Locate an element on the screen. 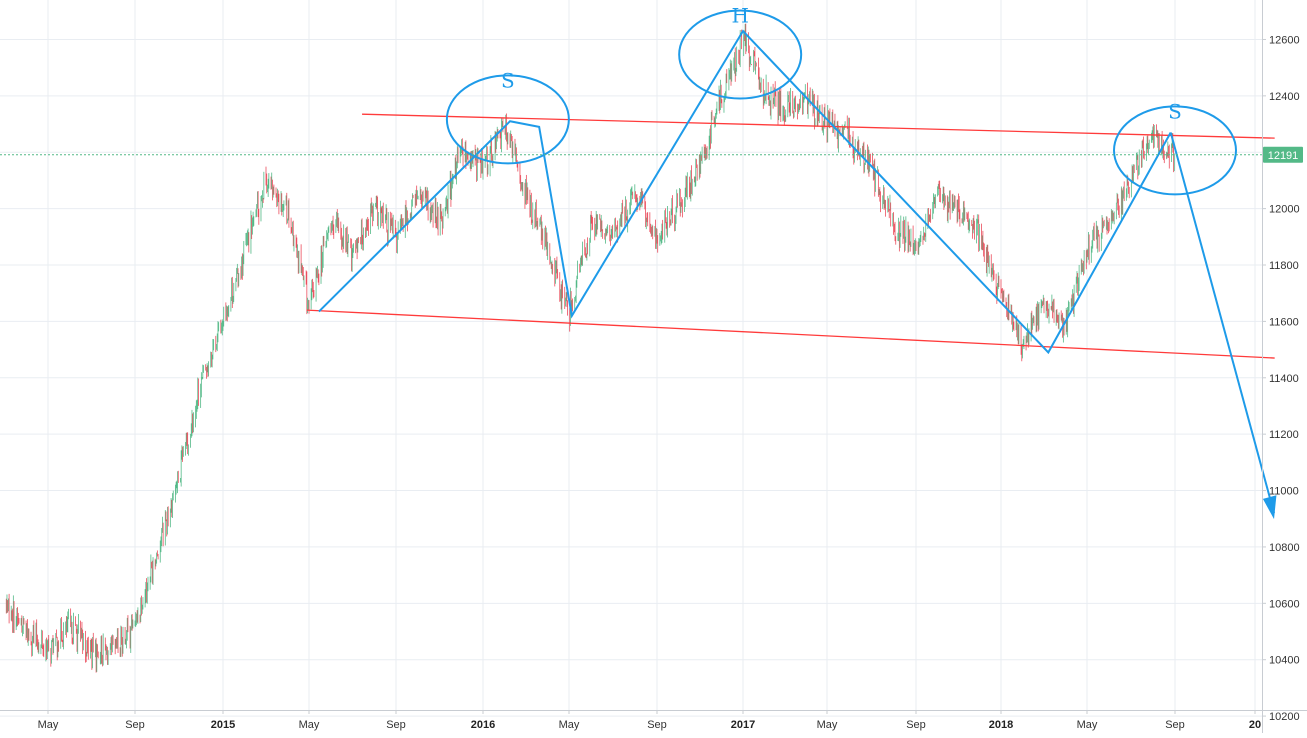 This screenshot has width=1307, height=738. x-tick-label: 20 is located at coordinates (1255, 725).